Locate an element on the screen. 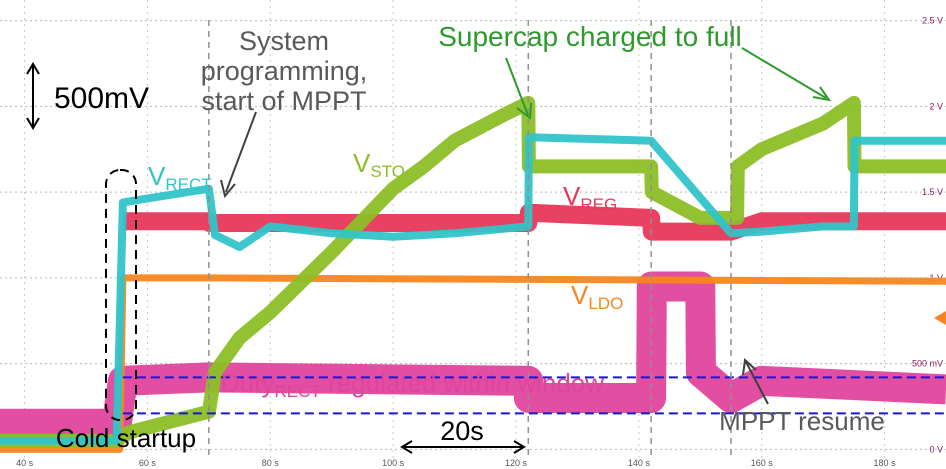  y-tick-label: 2.5 V is located at coordinates (932, 21).